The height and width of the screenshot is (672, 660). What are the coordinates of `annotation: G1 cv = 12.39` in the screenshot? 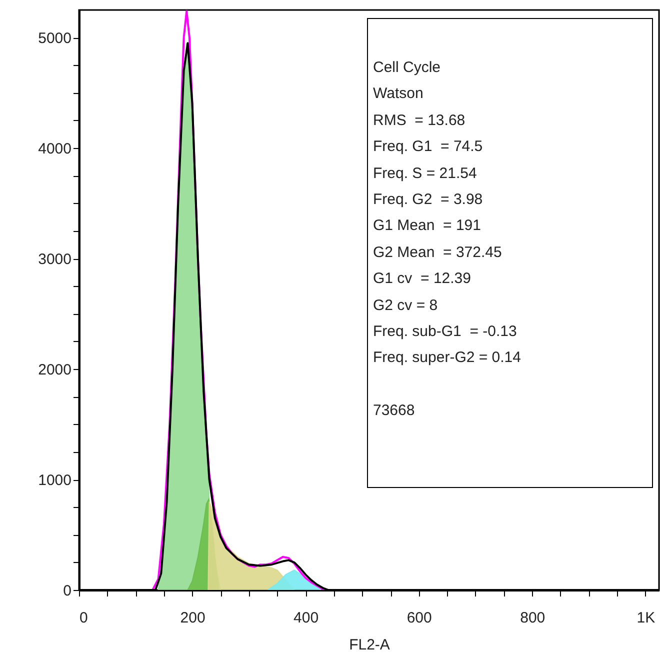 It's located at (422, 279).